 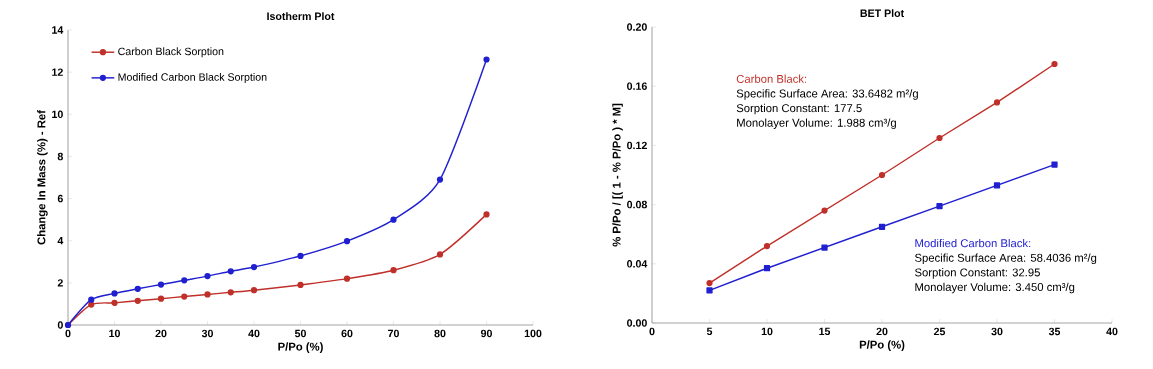 What do you see at coordinates (771, 78) in the screenshot?
I see `text: Carbon Black:` at bounding box center [771, 78].